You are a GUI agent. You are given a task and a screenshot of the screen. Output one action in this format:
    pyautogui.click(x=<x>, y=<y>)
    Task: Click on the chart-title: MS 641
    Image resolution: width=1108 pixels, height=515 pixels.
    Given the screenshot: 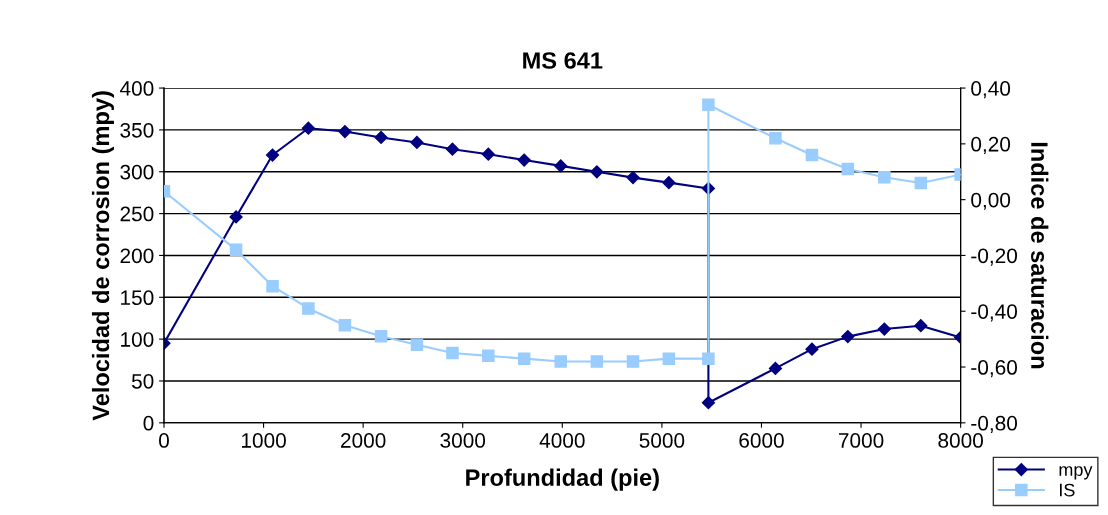 What is the action you would take?
    pyautogui.click(x=563, y=60)
    